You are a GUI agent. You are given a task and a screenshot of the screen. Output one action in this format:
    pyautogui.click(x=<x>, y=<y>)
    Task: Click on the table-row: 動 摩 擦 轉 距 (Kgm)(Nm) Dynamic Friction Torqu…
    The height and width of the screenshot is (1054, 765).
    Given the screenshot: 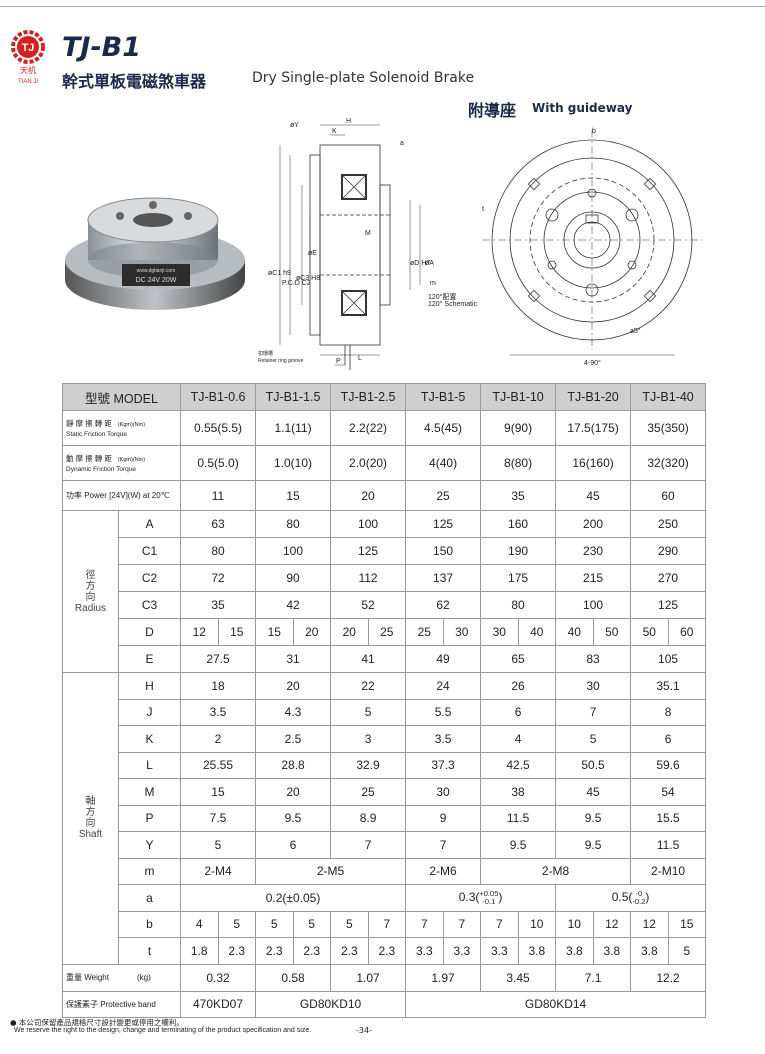 What is the action you would take?
    pyautogui.click(x=384, y=463)
    